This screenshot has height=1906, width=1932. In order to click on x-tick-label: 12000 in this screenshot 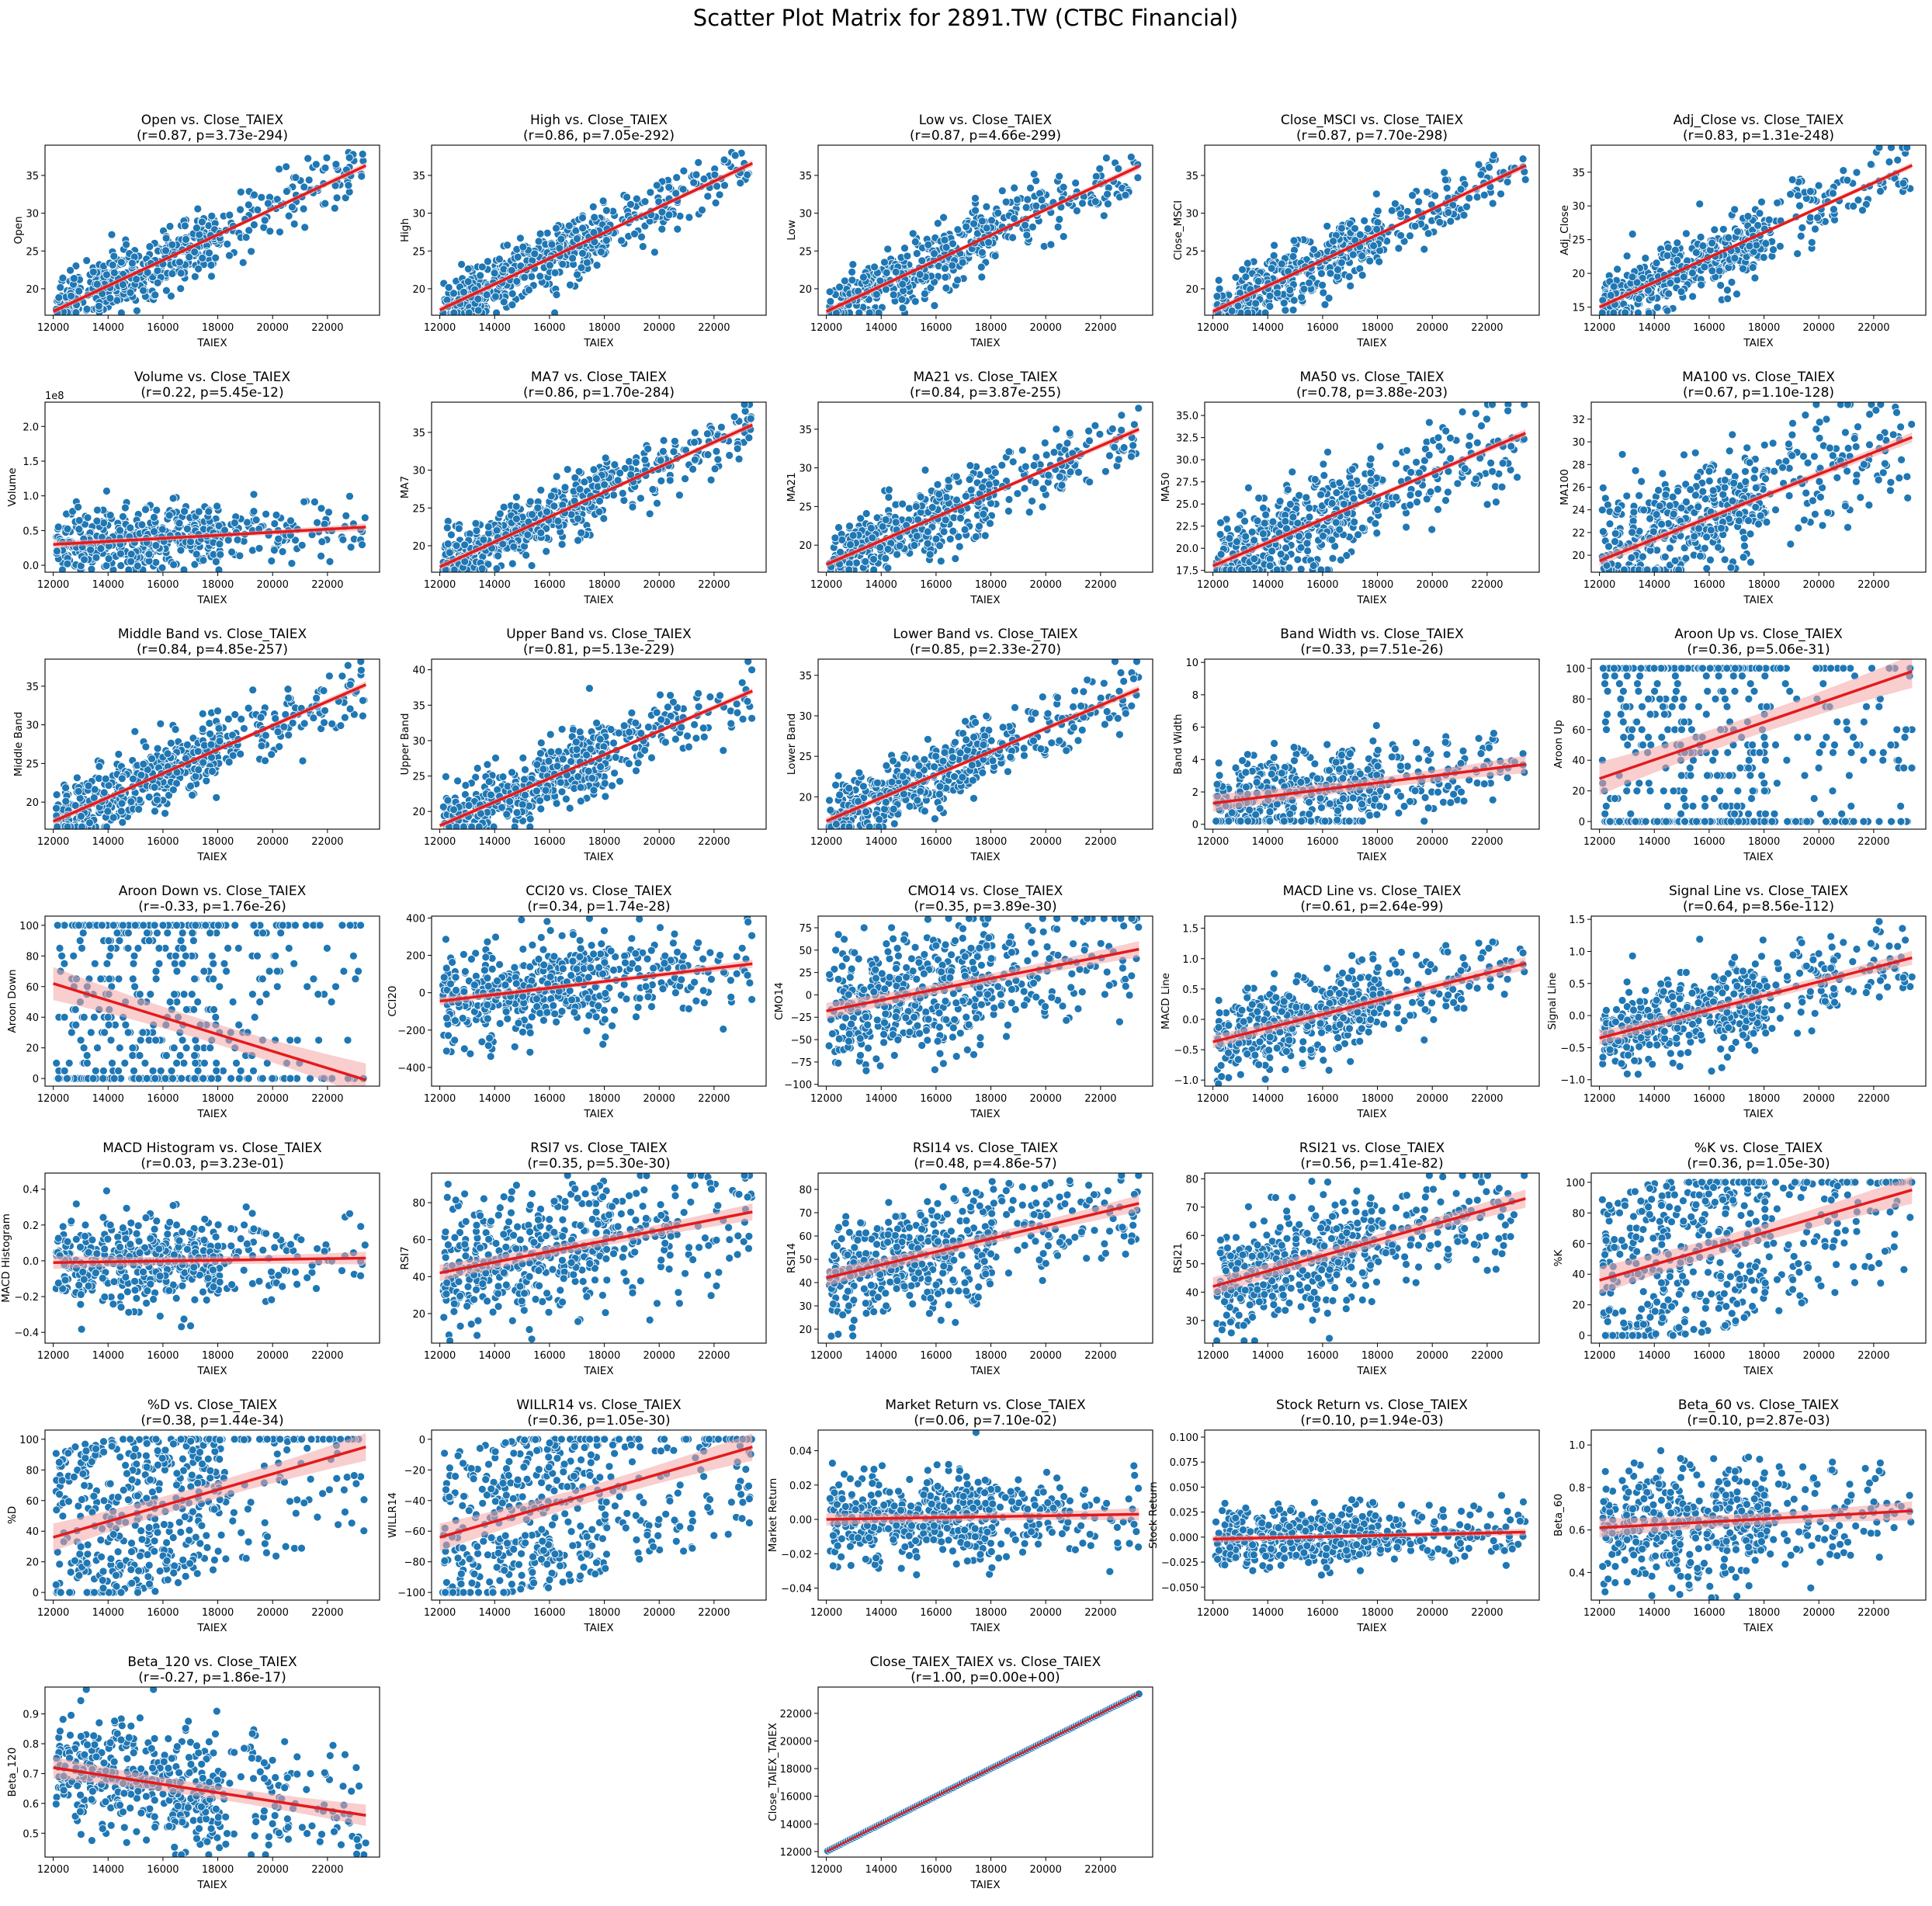, I will do `click(826, 585)`.